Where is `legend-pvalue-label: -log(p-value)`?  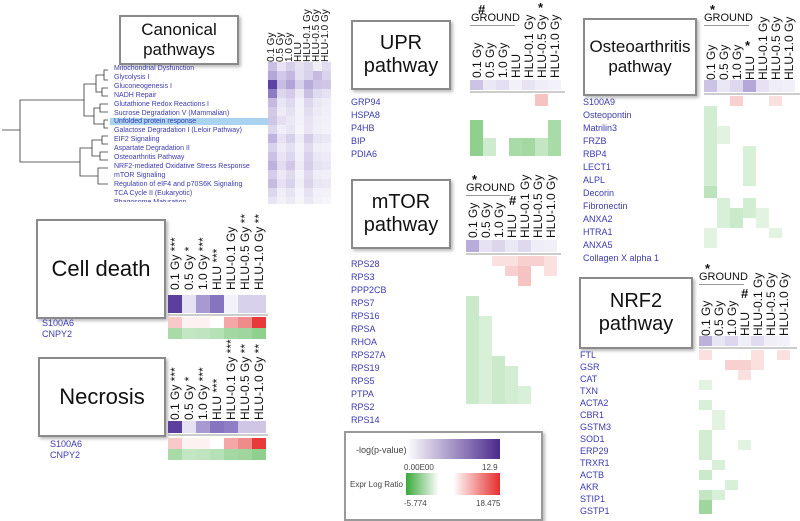 legend-pvalue-label: -log(p-value) is located at coordinates (381, 450).